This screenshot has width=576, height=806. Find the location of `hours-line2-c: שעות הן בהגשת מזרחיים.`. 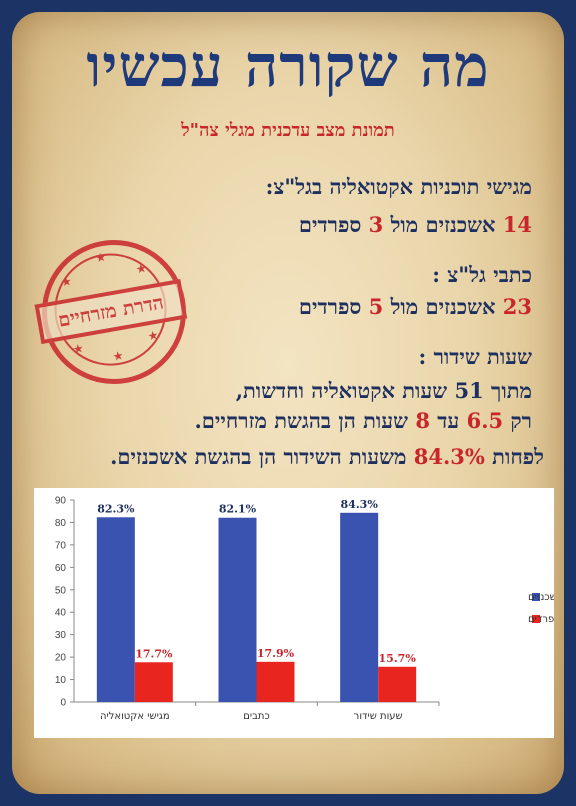

hours-line2-c: שעות הן בהגשת מזרחיים. is located at coordinates (305, 420).